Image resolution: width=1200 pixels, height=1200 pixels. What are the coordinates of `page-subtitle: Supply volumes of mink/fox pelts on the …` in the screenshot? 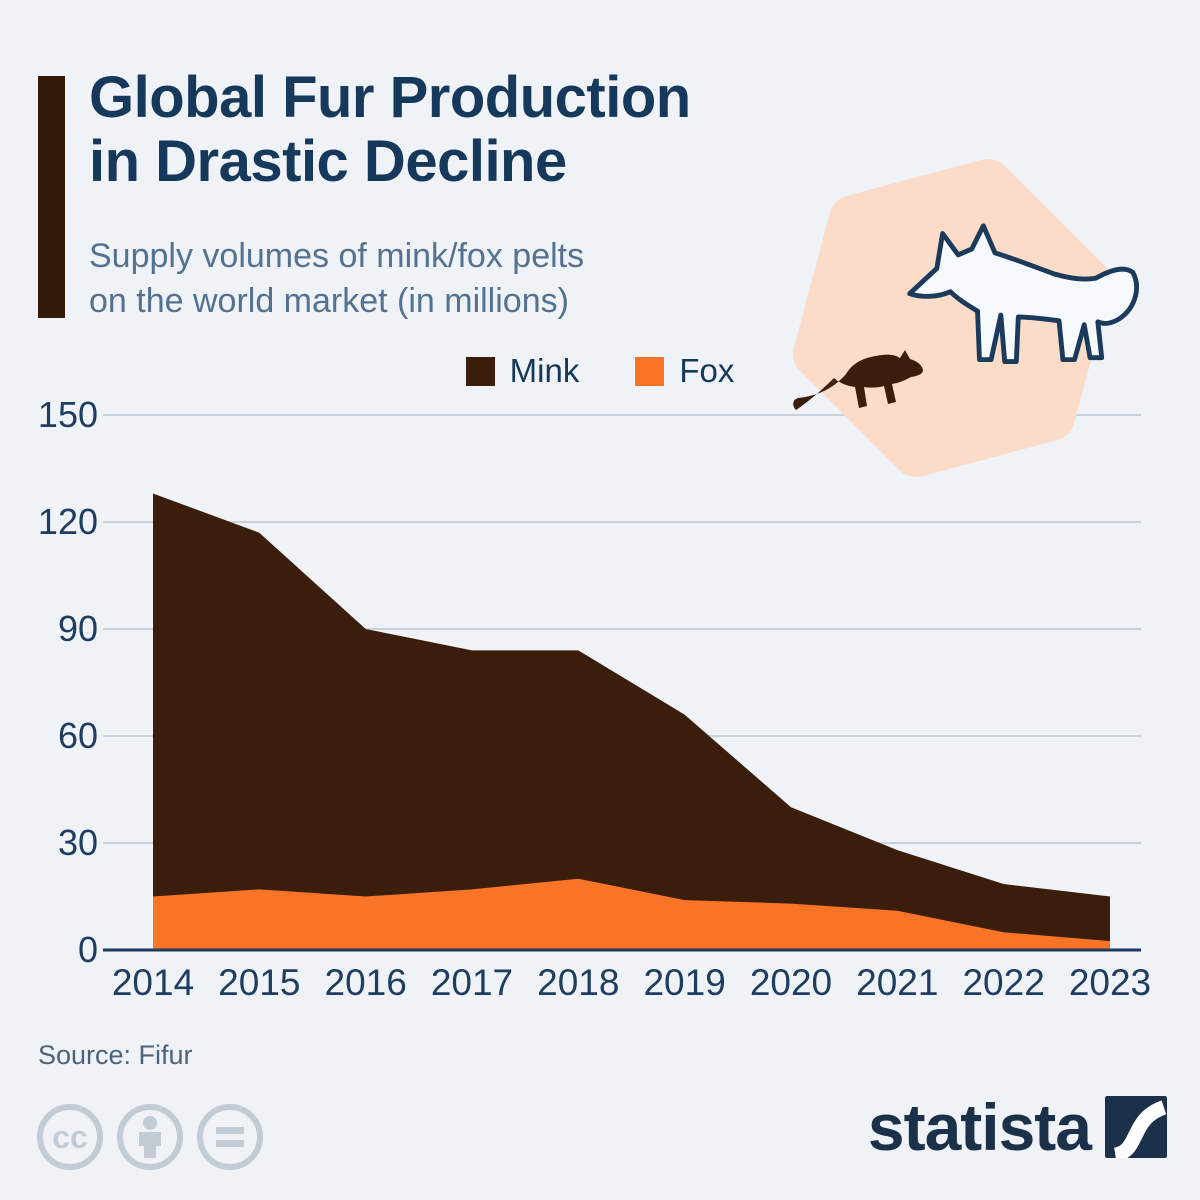 It's located at (336, 279).